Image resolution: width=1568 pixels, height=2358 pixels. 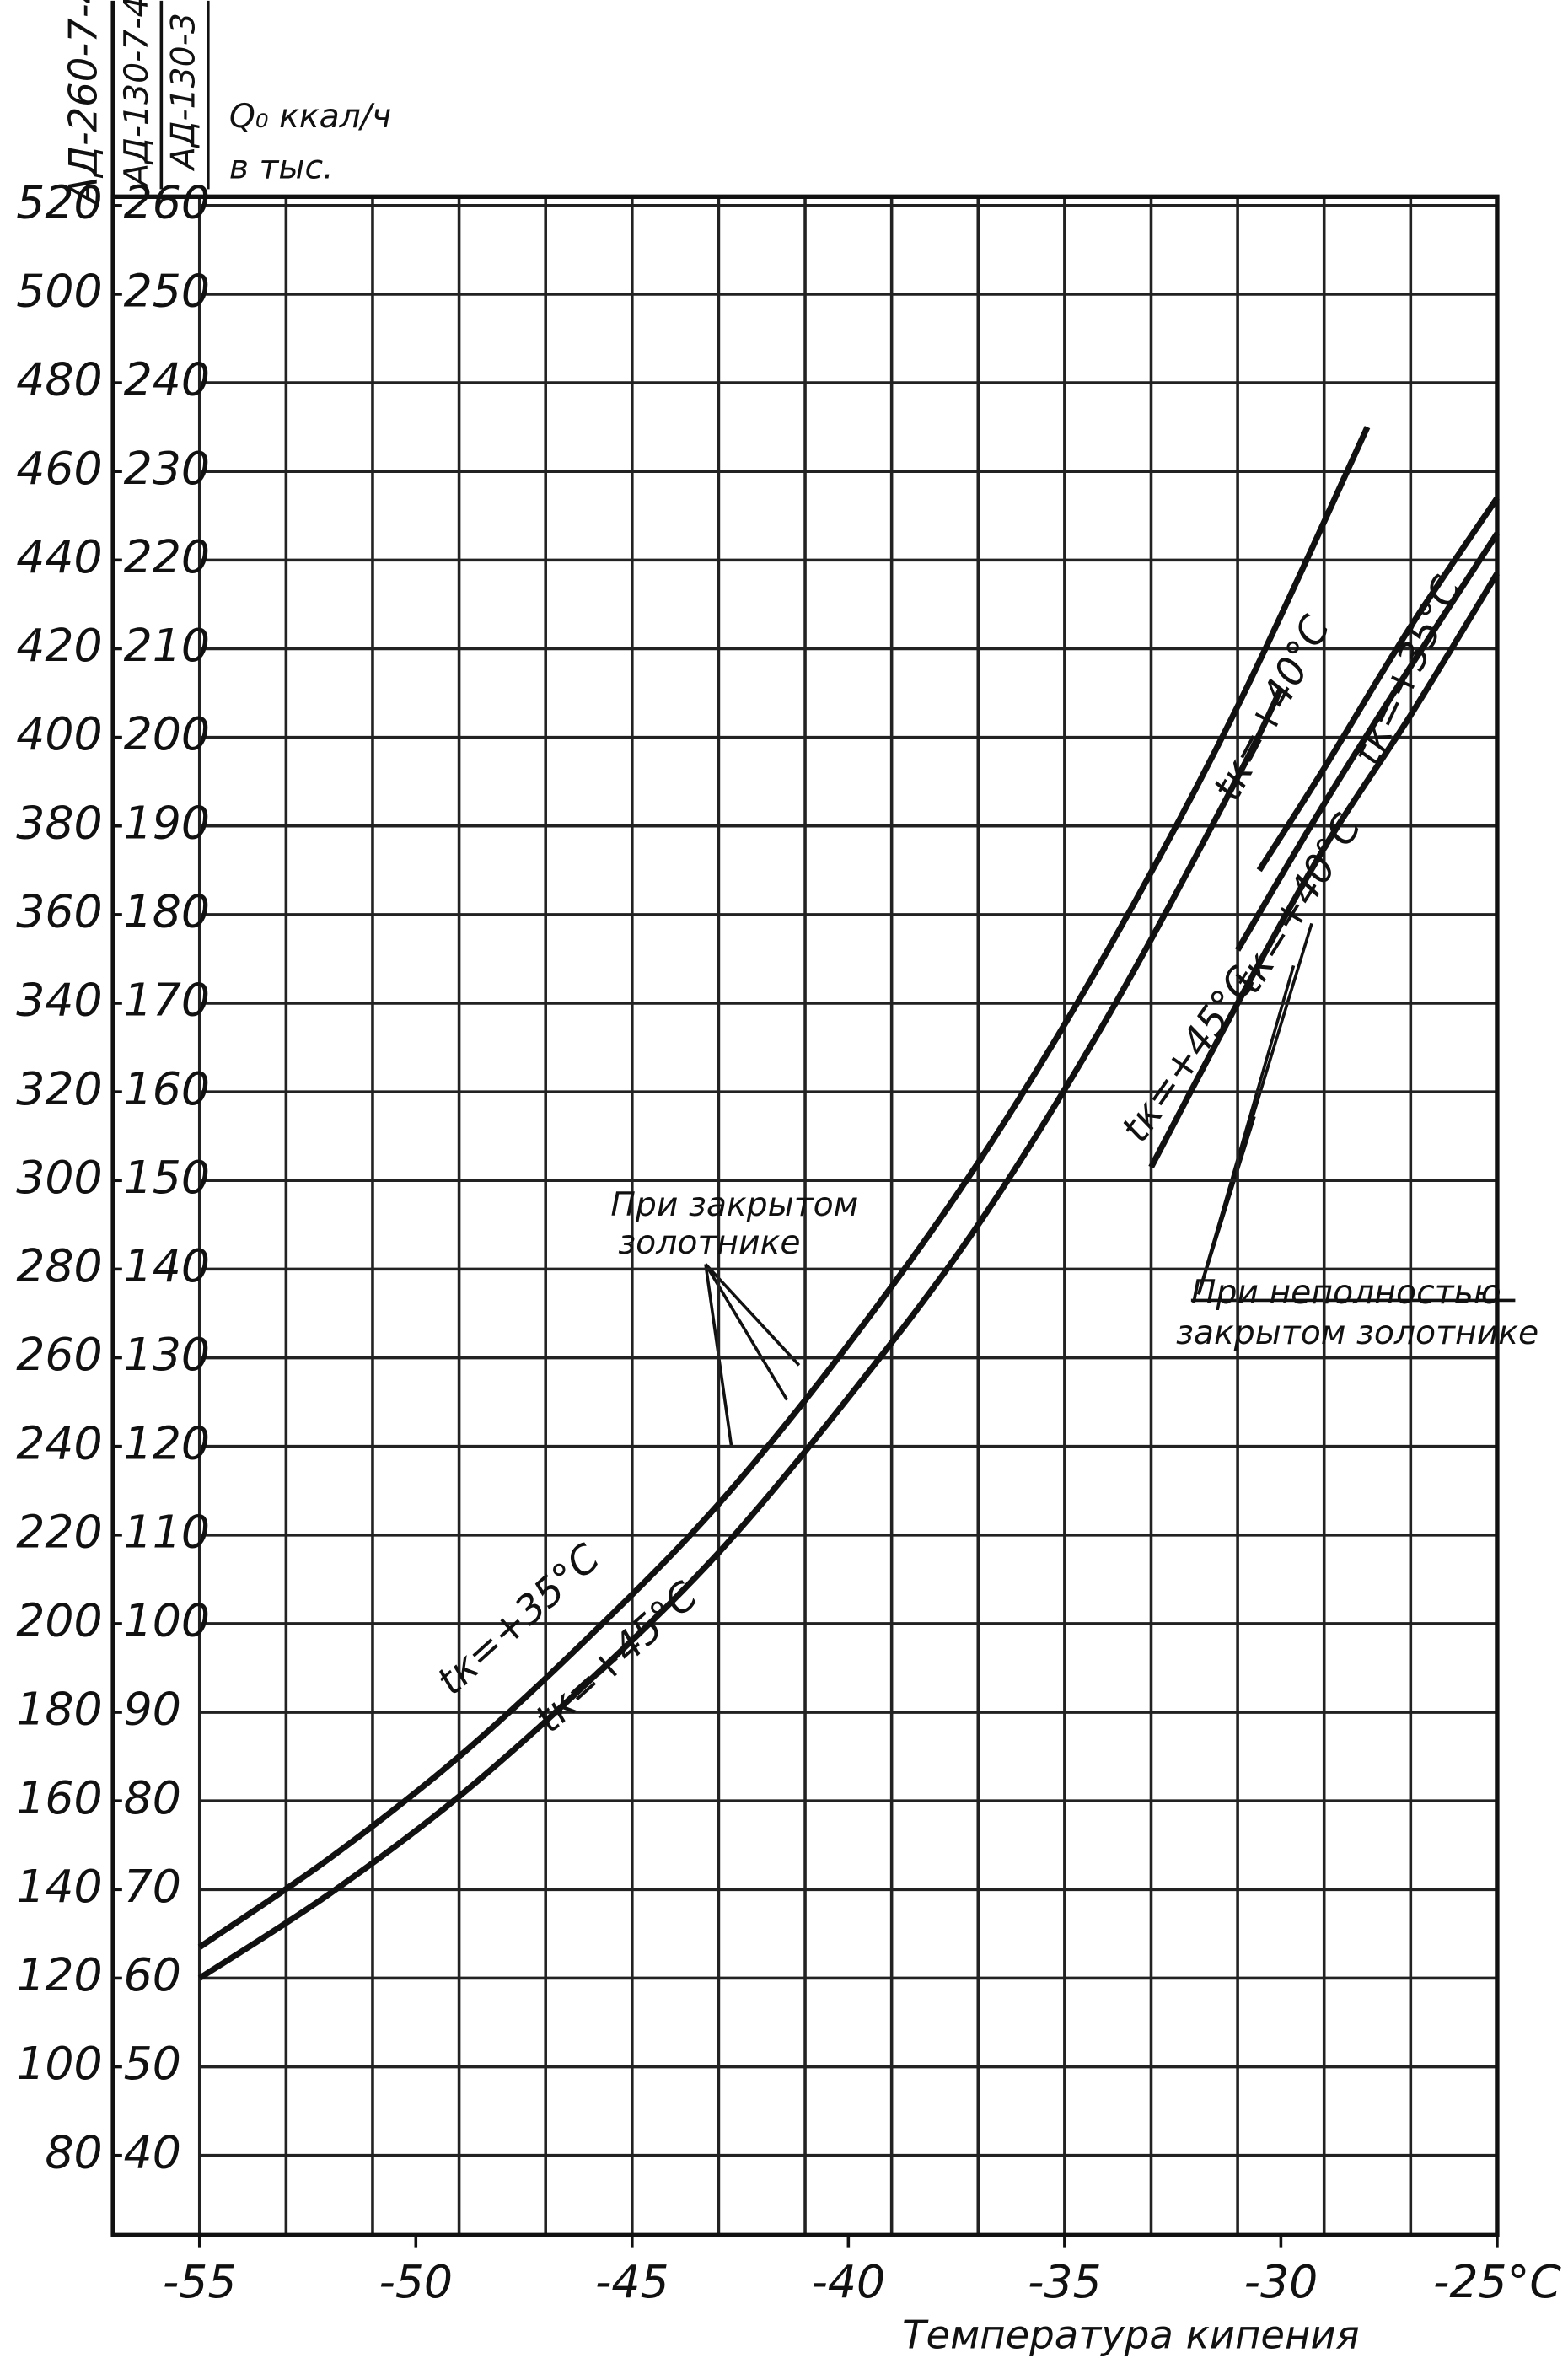 What do you see at coordinates (59, 1797) in the screenshot?
I see `y-tick-label: 160` at bounding box center [59, 1797].